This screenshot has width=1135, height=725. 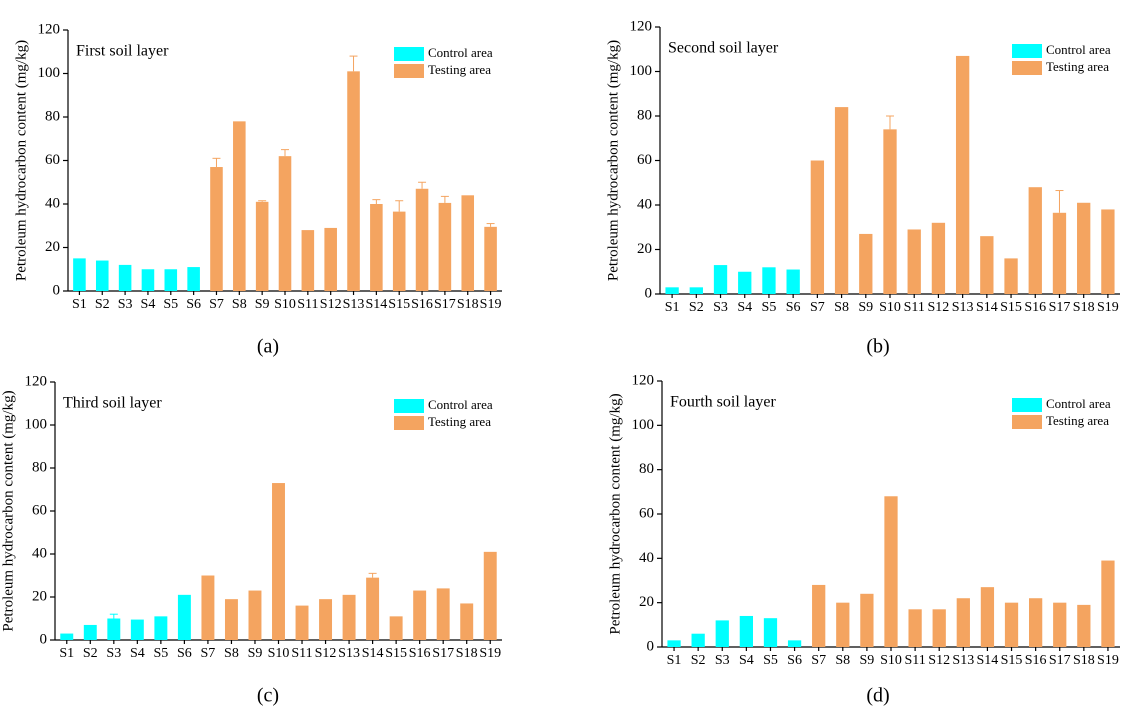 I want to click on x-tick-label: S9, so click(x=262, y=304).